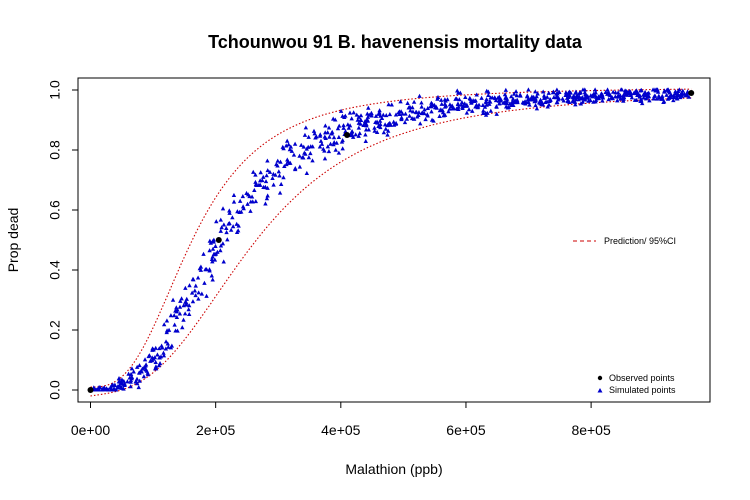 The width and height of the screenshot is (750, 500). I want to click on legend-simulated-marker, so click(600, 390).